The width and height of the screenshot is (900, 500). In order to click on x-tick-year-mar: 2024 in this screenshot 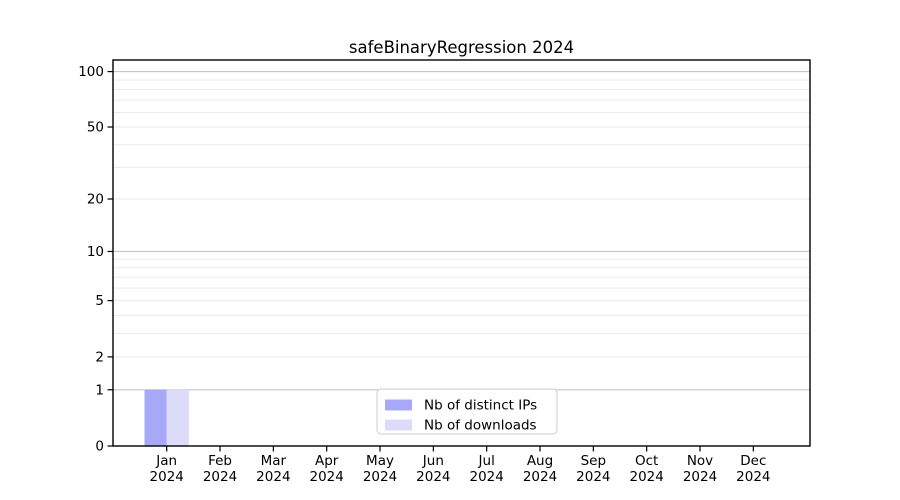, I will do `click(273, 477)`.